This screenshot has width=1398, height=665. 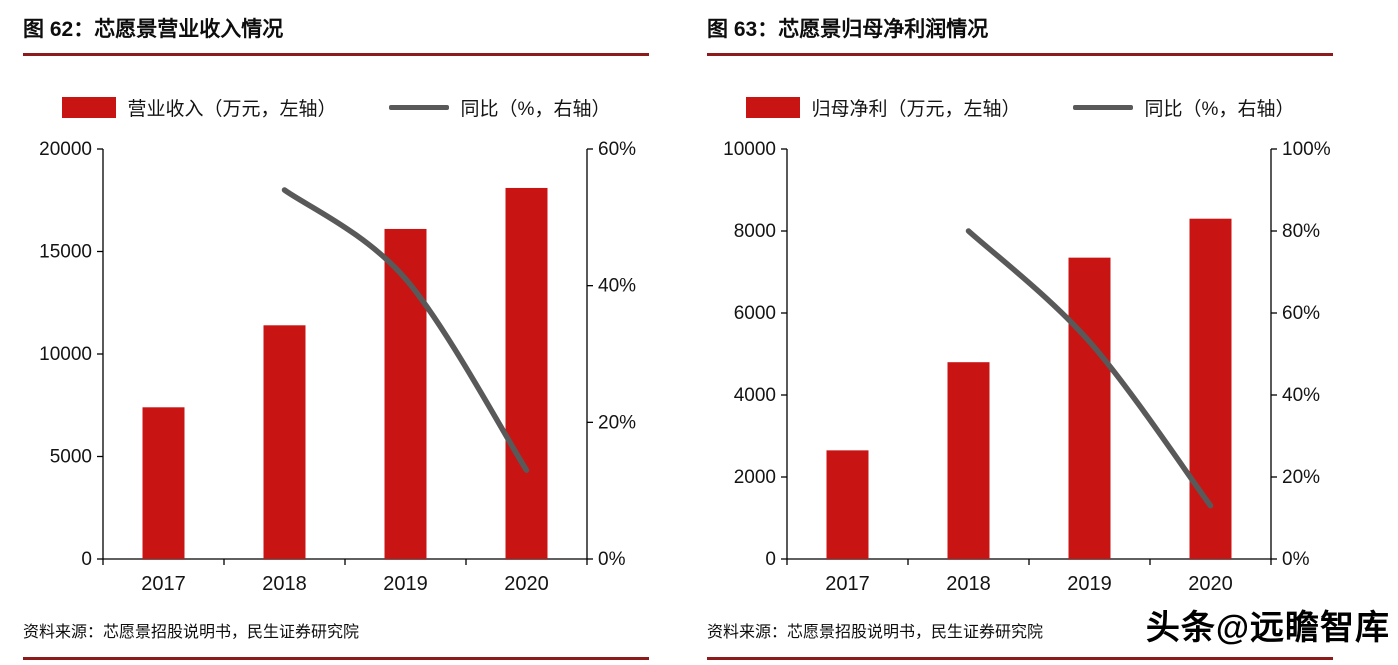 I want to click on svg-text: 100%, so click(x=1306, y=149).